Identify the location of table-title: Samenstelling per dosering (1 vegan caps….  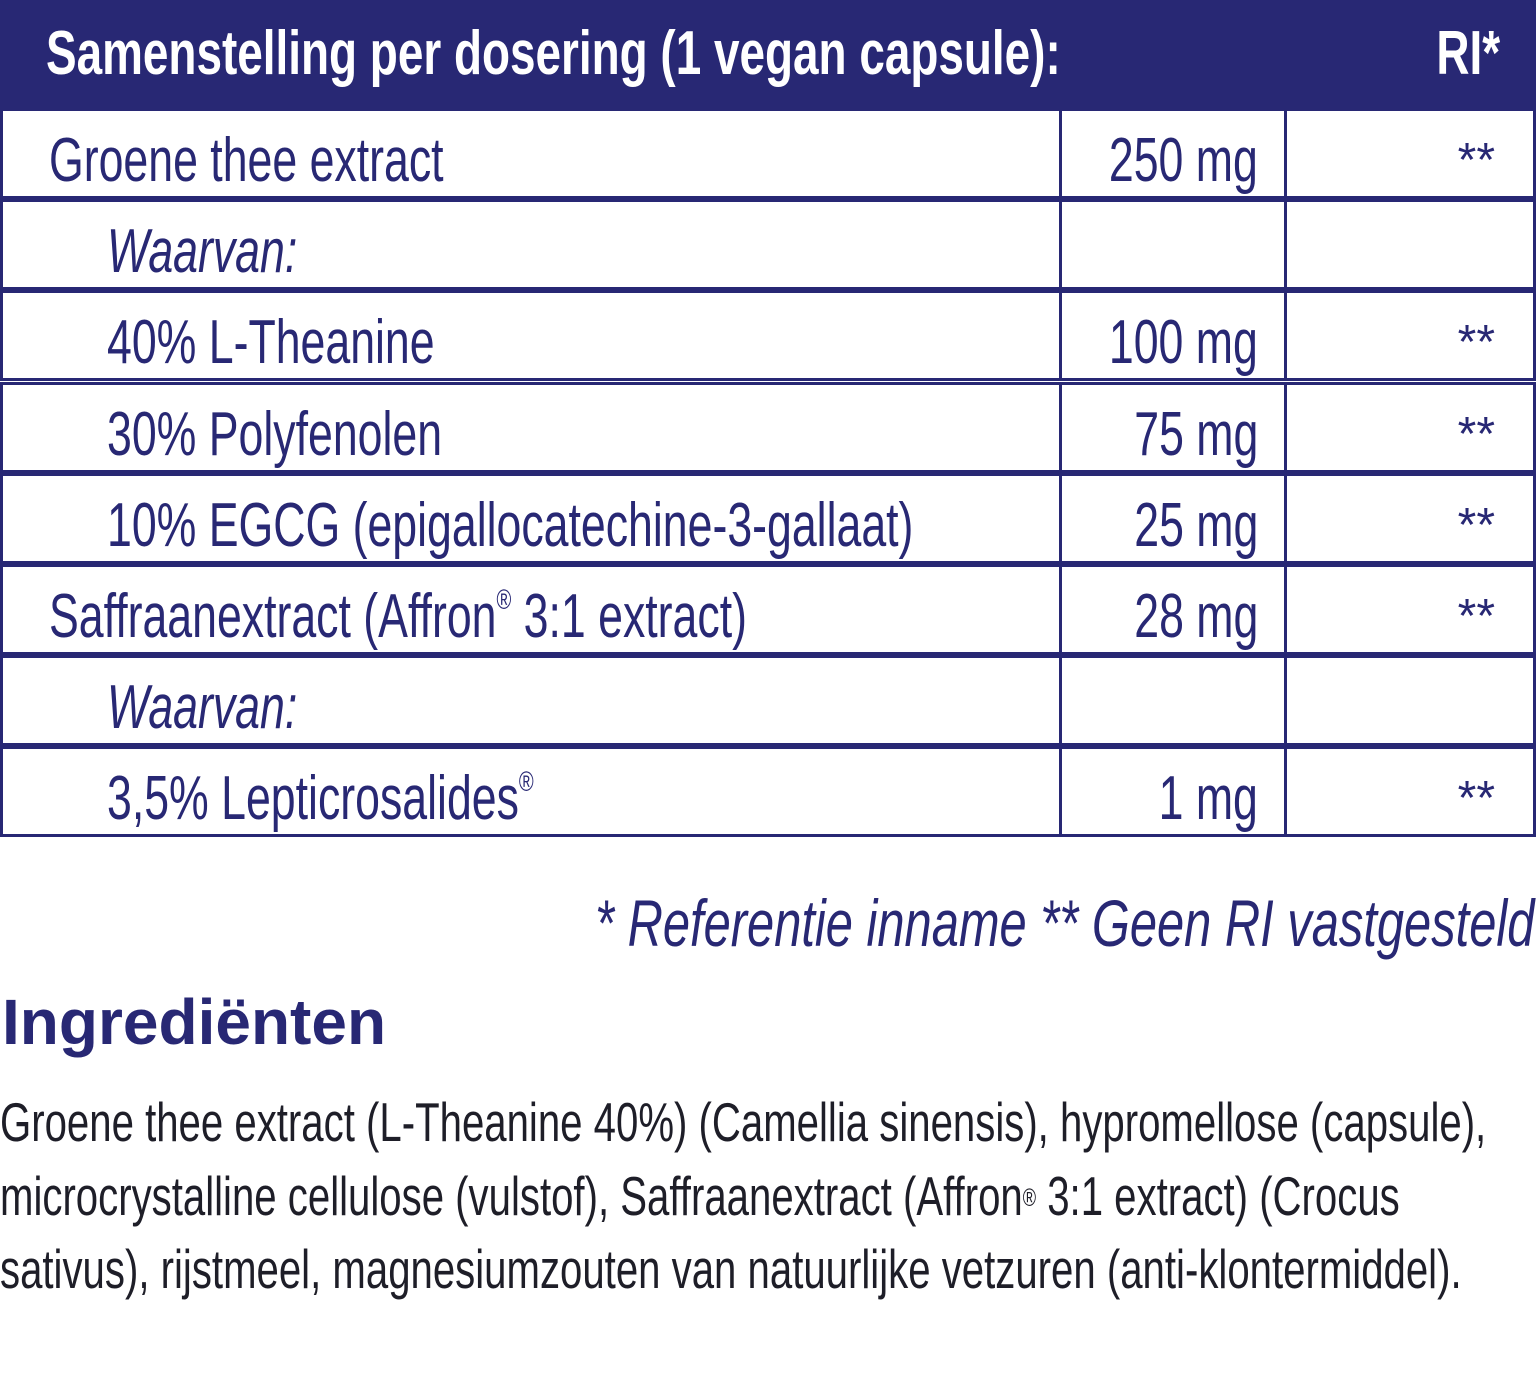
(553, 53).